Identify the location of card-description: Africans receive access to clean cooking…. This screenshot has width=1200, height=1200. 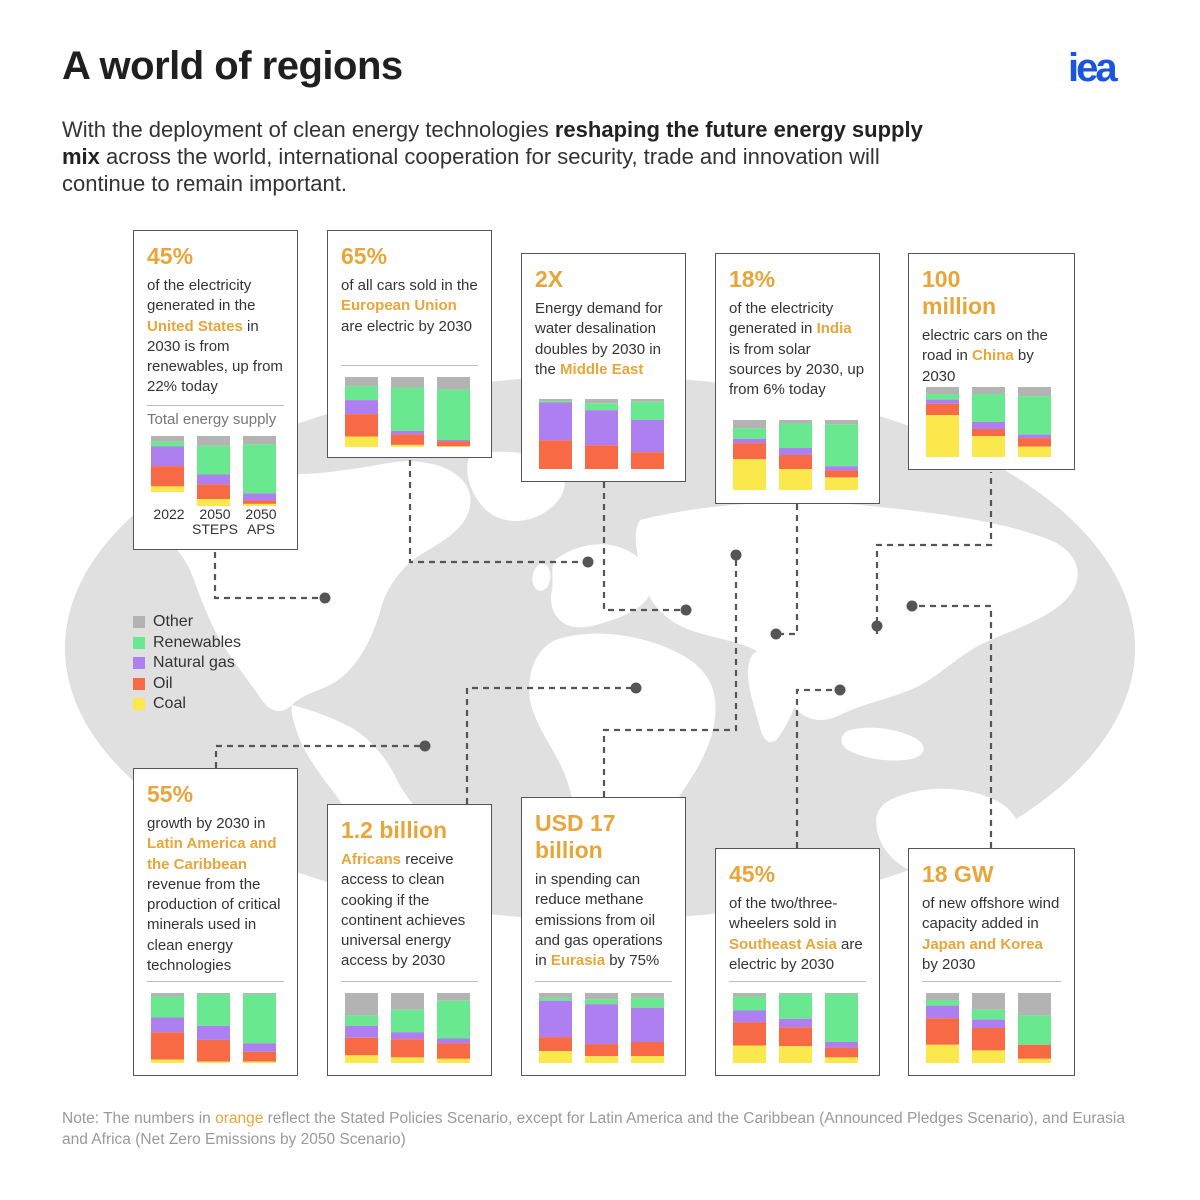
(409, 911).